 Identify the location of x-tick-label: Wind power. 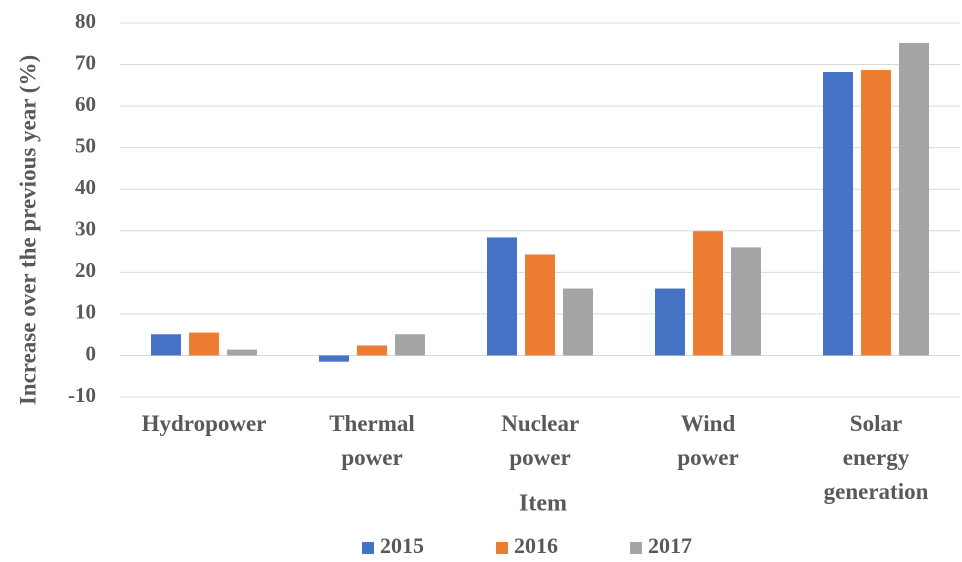
(708, 440).